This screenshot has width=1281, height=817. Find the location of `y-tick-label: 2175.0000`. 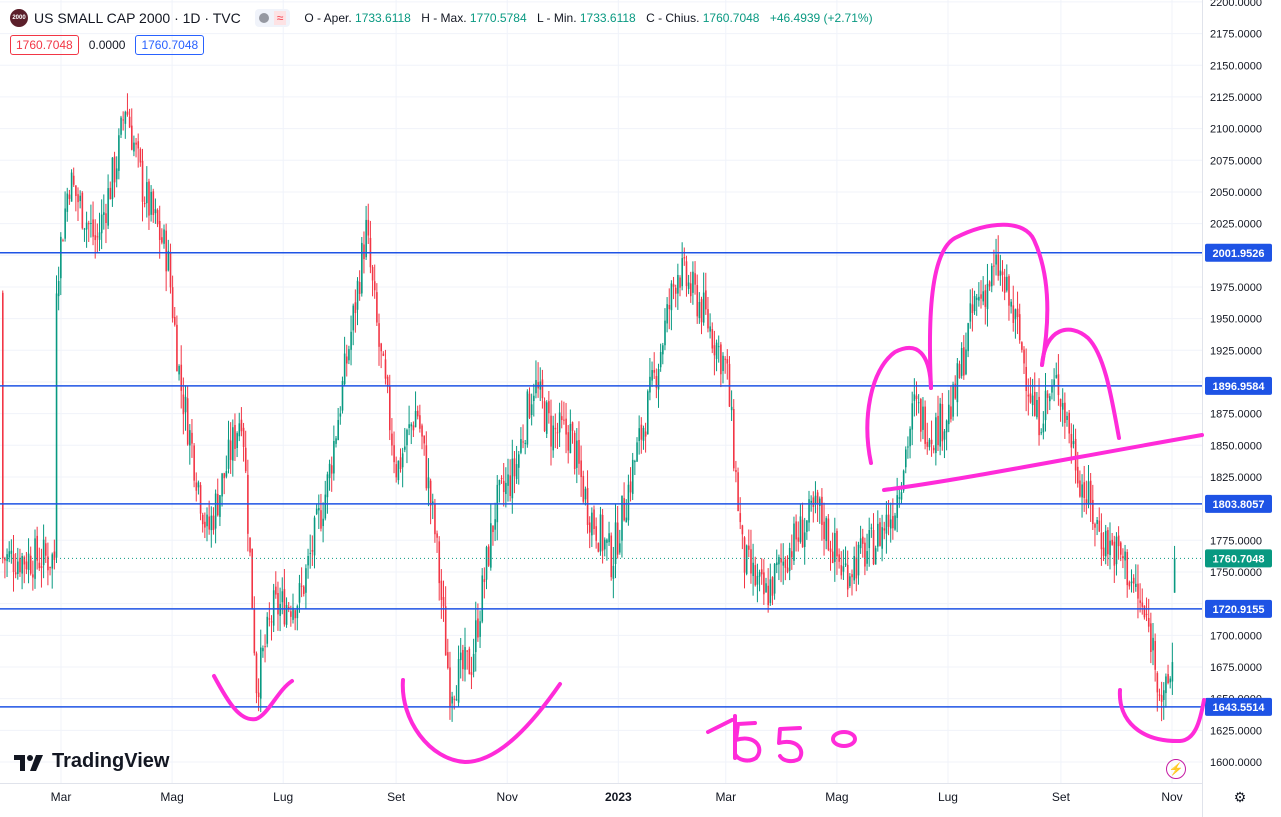

y-tick-label: 2175.0000 is located at coordinates (1236, 35).